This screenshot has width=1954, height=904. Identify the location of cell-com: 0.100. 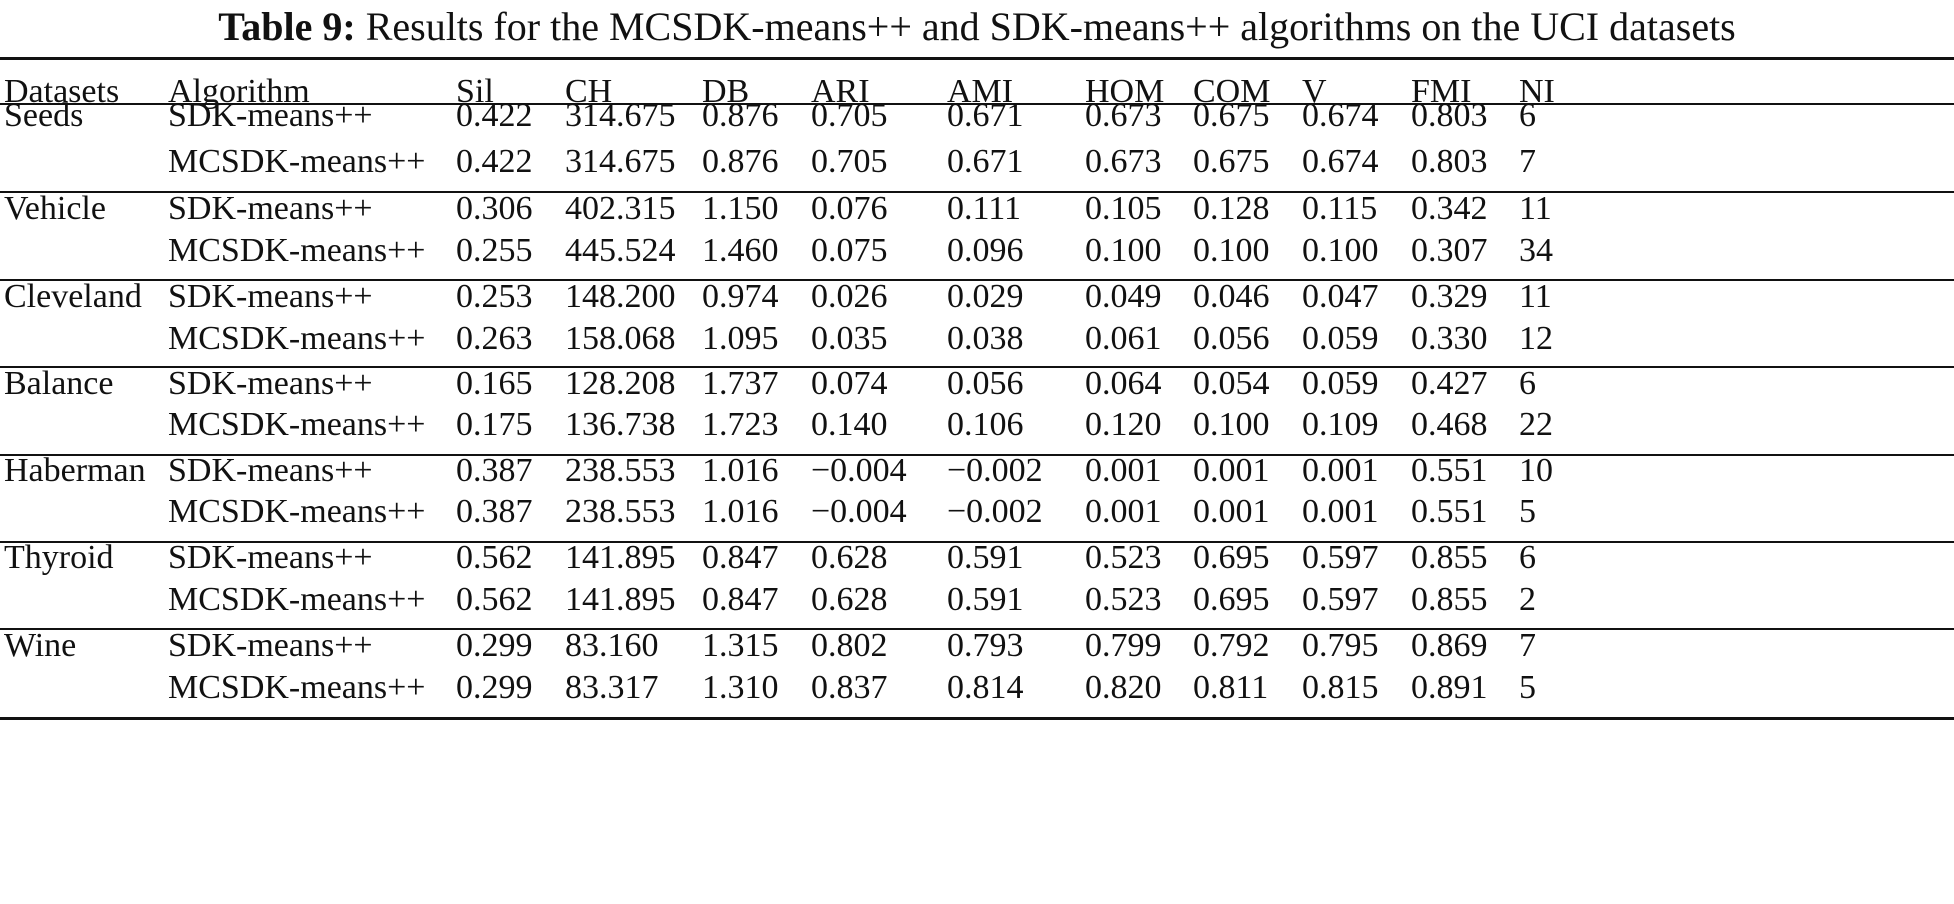
(1231, 250).